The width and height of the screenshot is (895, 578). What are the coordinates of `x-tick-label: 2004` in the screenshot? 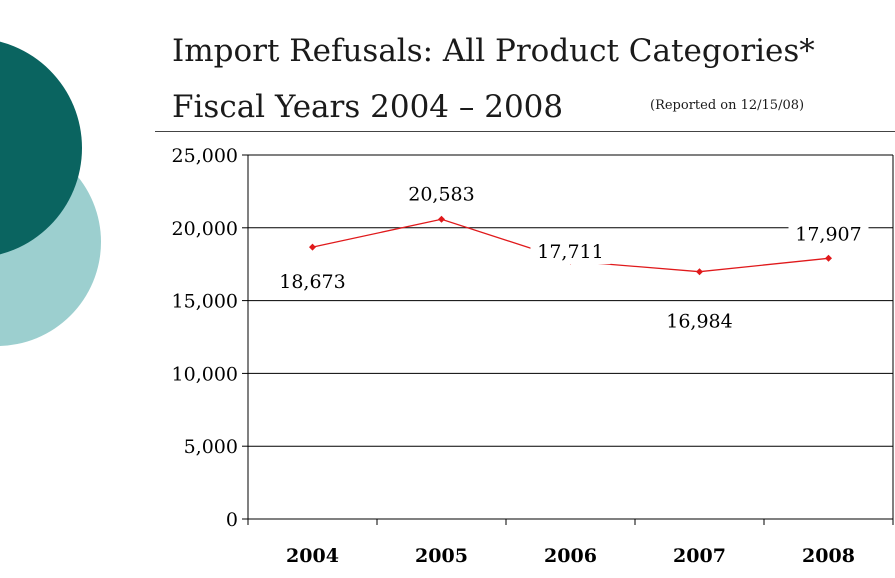 It's located at (312, 556).